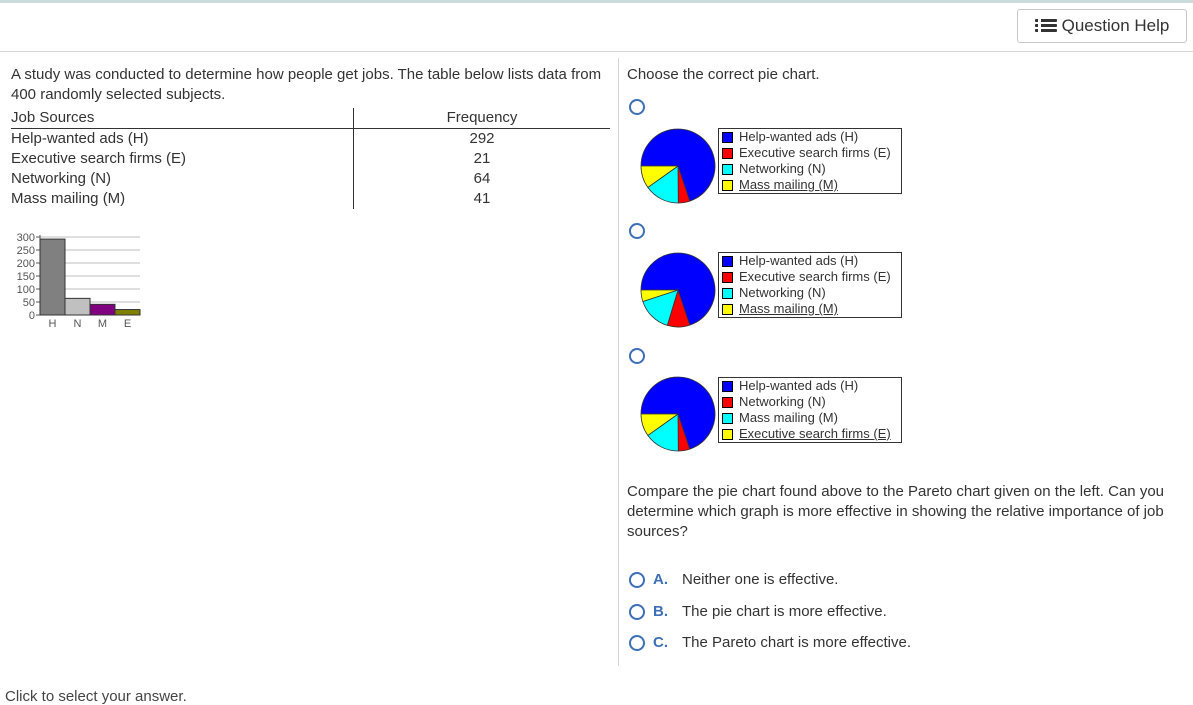  I want to click on pareto-bar-h, so click(52, 277).